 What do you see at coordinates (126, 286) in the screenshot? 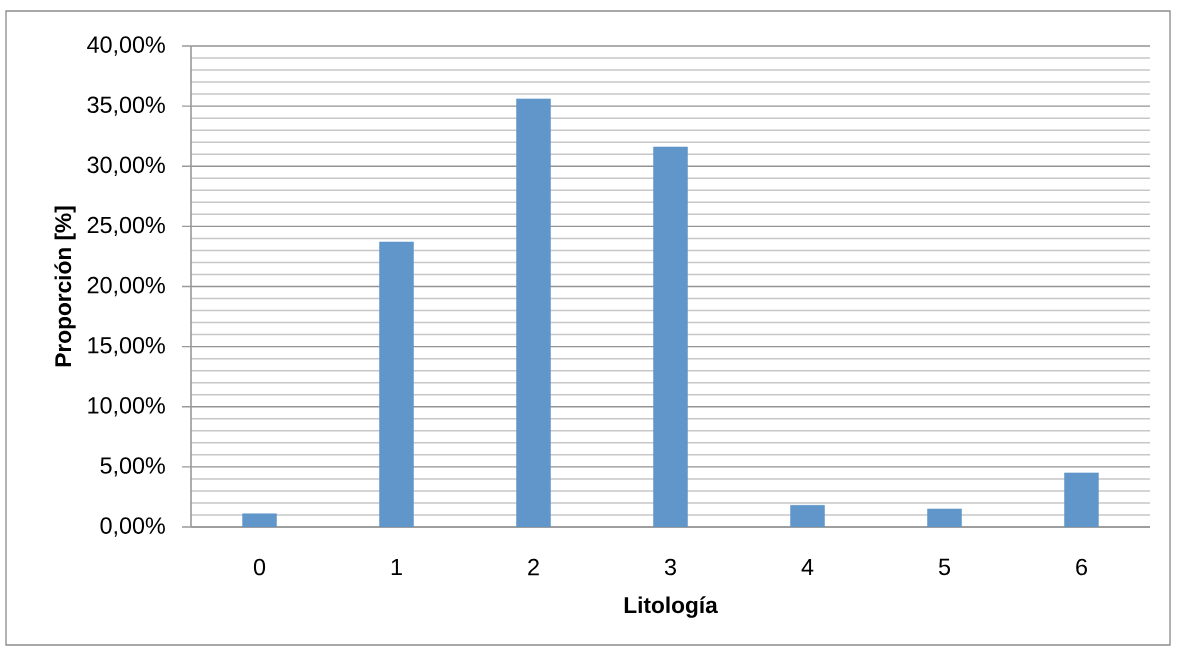
I see `y-tick-label: 20,00%` at bounding box center [126, 286].